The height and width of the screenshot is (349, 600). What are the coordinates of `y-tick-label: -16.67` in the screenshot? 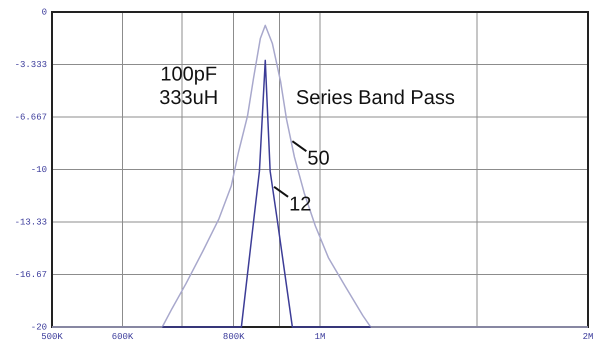 It's located at (30, 275).